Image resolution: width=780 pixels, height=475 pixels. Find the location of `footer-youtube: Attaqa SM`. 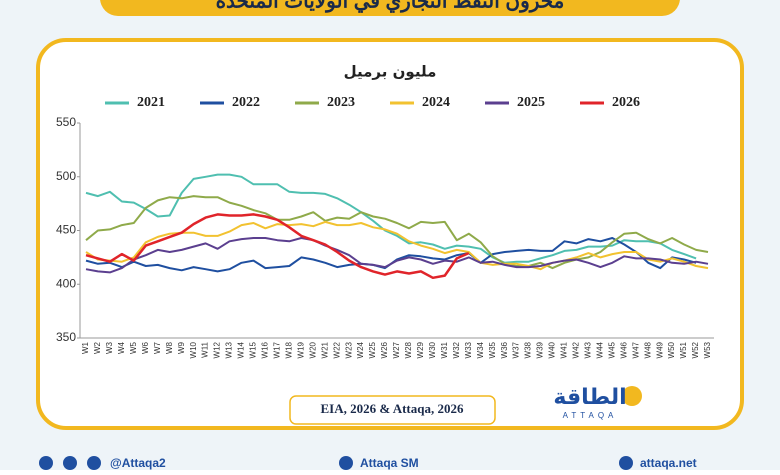

footer-youtube: Attaqa SM is located at coordinates (389, 463).